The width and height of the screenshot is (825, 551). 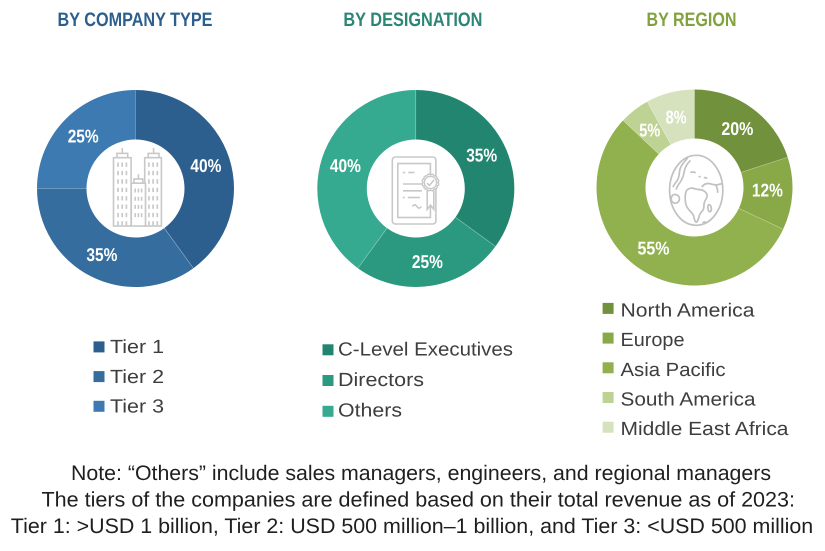 I want to click on svg-text: 55%, so click(x=654, y=247).